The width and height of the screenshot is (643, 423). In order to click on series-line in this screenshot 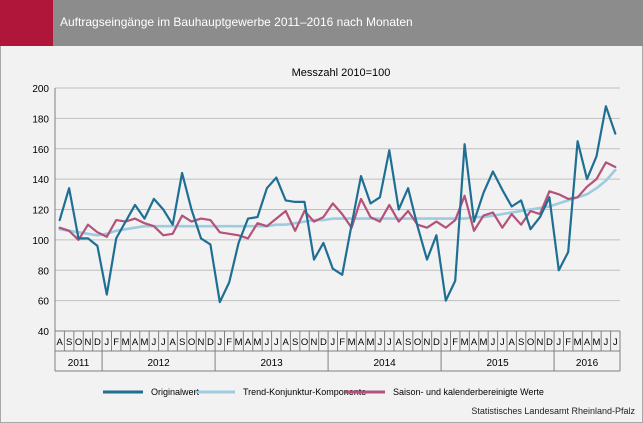, I will do `click(337, 202)`.